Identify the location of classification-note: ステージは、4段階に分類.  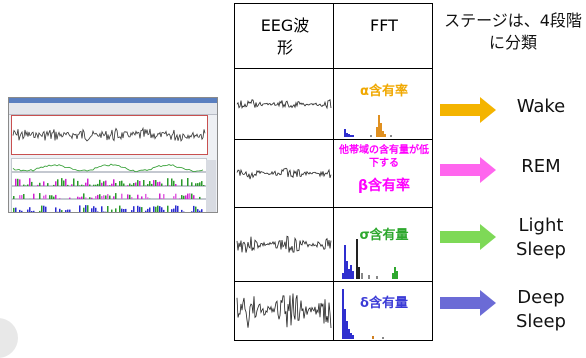
(513, 32).